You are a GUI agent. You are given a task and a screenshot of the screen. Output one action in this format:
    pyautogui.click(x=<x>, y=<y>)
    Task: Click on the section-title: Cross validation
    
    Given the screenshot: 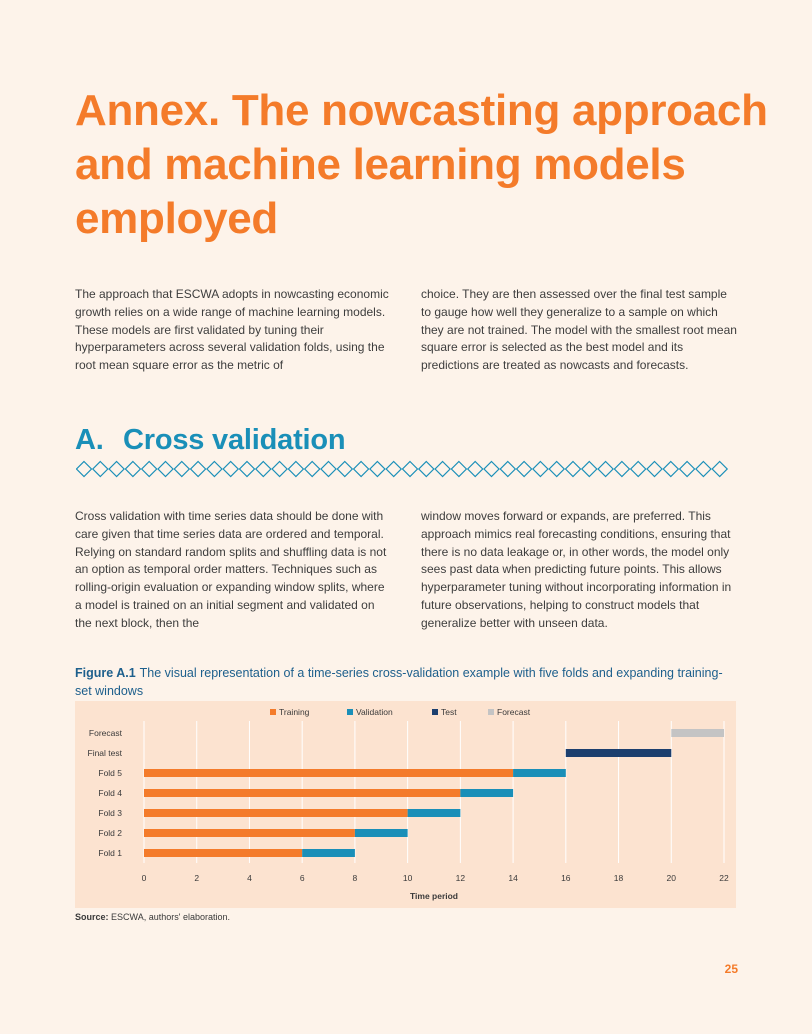 What is the action you would take?
    pyautogui.click(x=234, y=440)
    